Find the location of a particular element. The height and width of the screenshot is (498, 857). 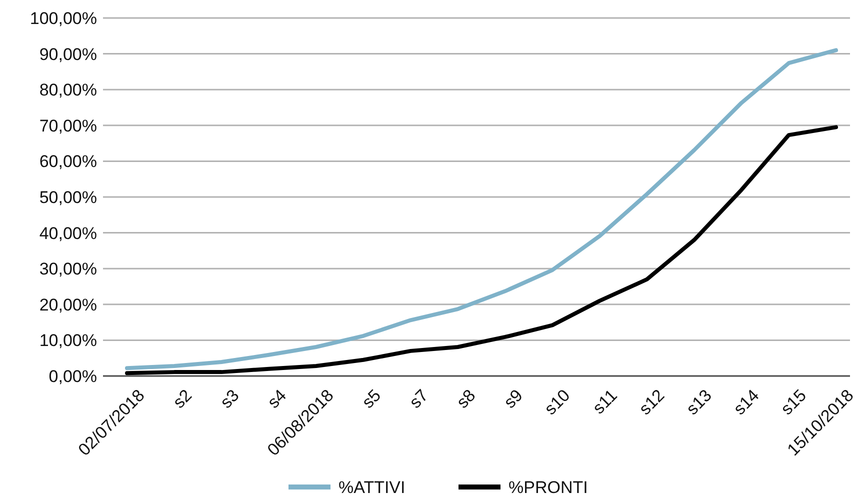

x-tick-label: s13 is located at coordinates (699, 402).